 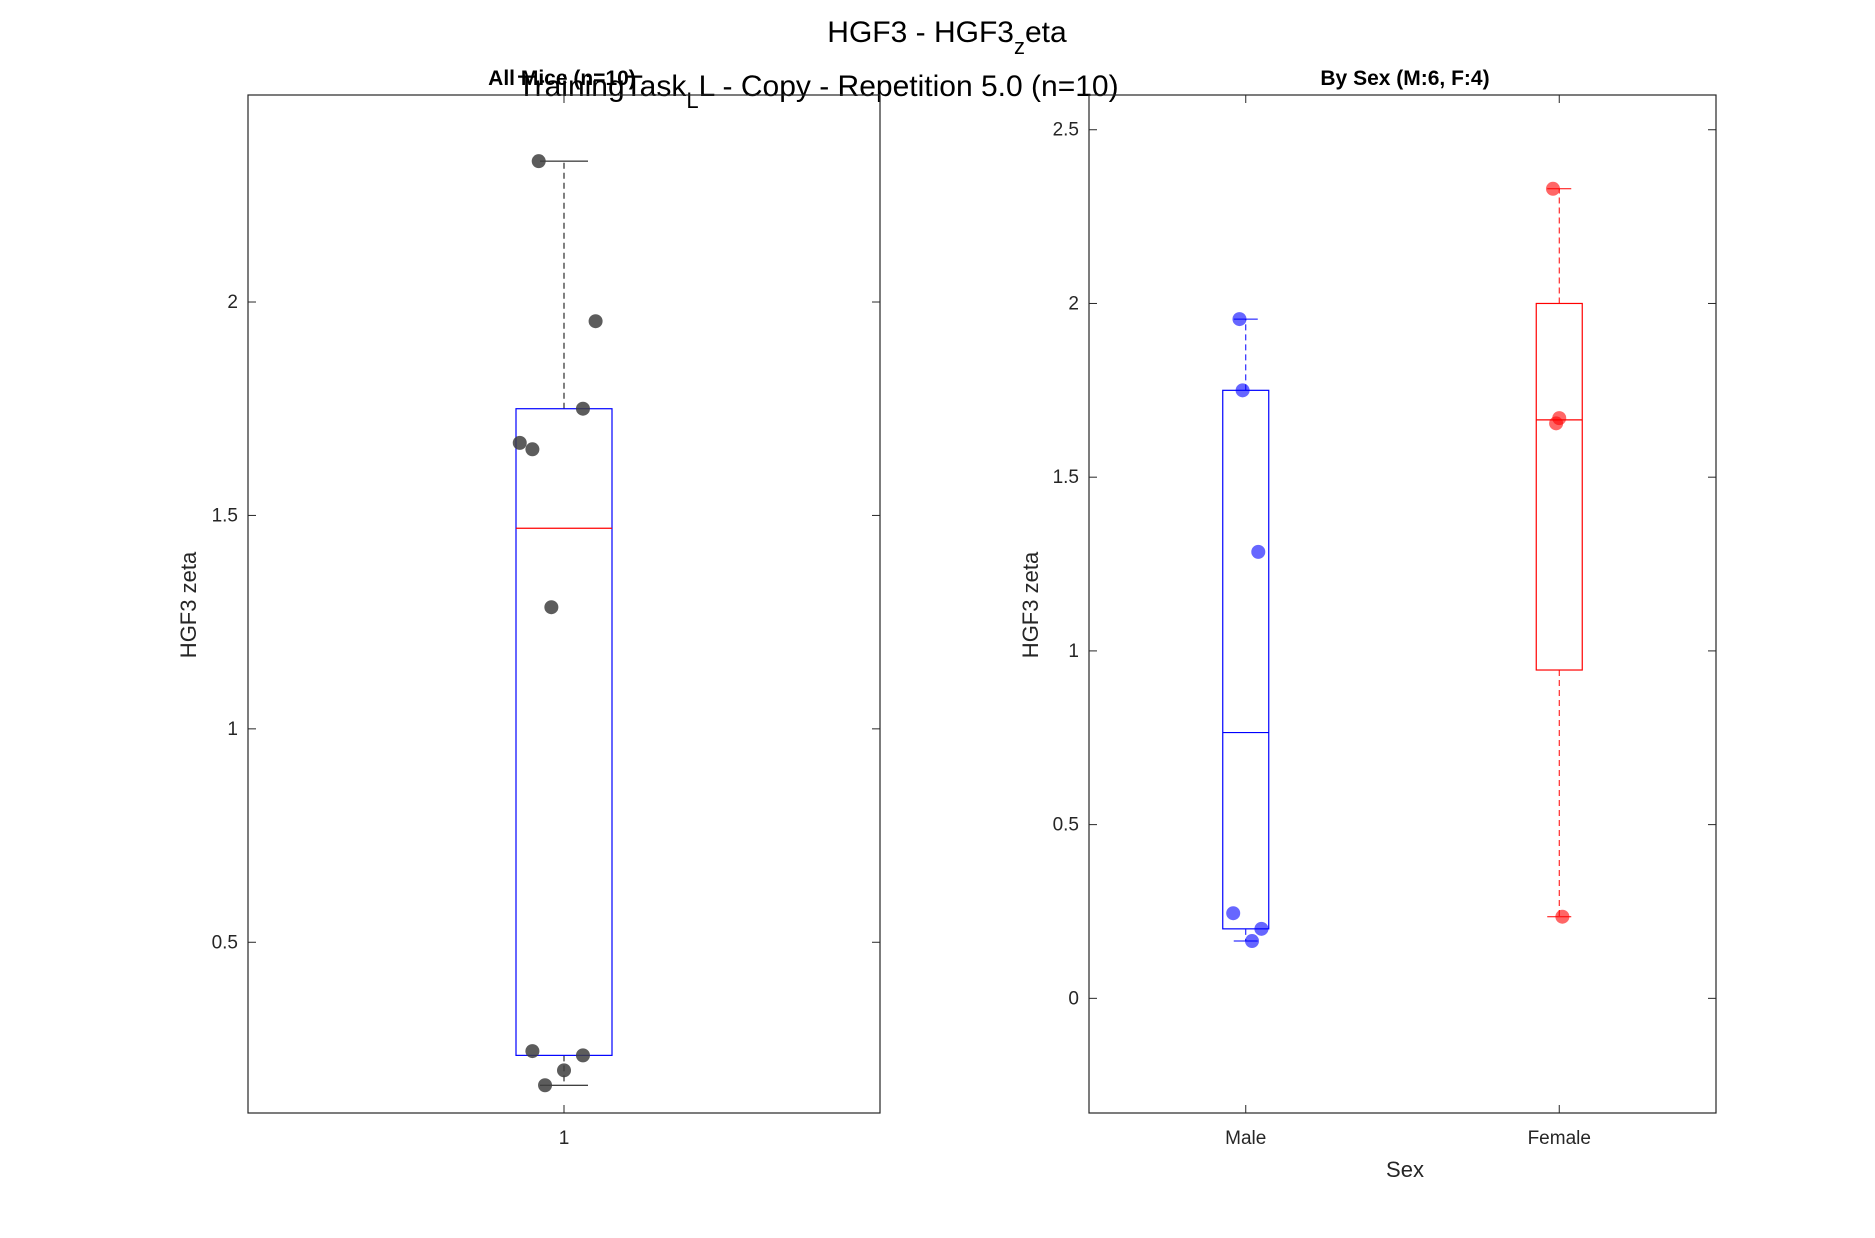 What do you see at coordinates (1559, 1138) in the screenshot?
I see `by-sex-xtick-label: Female` at bounding box center [1559, 1138].